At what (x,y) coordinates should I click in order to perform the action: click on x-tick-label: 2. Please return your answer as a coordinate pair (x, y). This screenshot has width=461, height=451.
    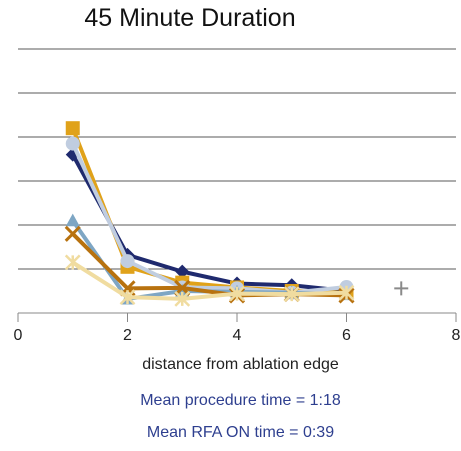
    Looking at the image, I should click on (127, 335).